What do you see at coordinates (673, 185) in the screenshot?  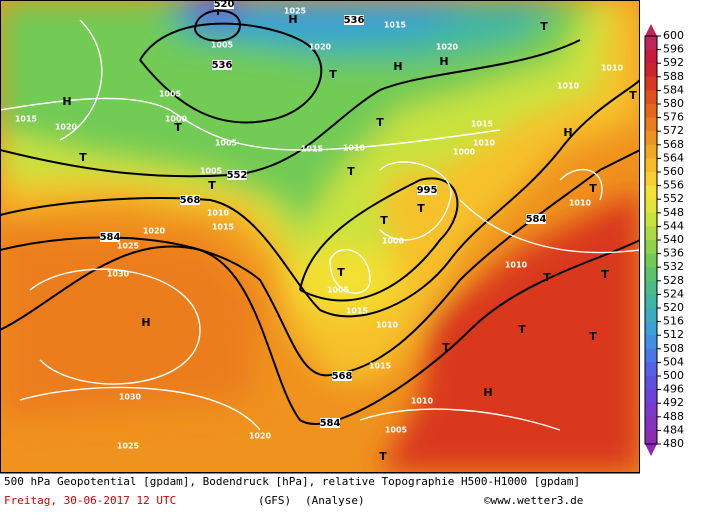 I see `colorbar-label: 556` at bounding box center [673, 185].